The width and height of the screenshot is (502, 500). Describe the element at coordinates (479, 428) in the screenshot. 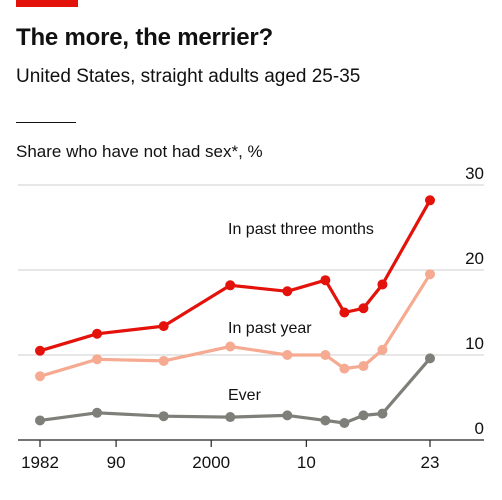

I see `y-tick-label: 0` at that location.